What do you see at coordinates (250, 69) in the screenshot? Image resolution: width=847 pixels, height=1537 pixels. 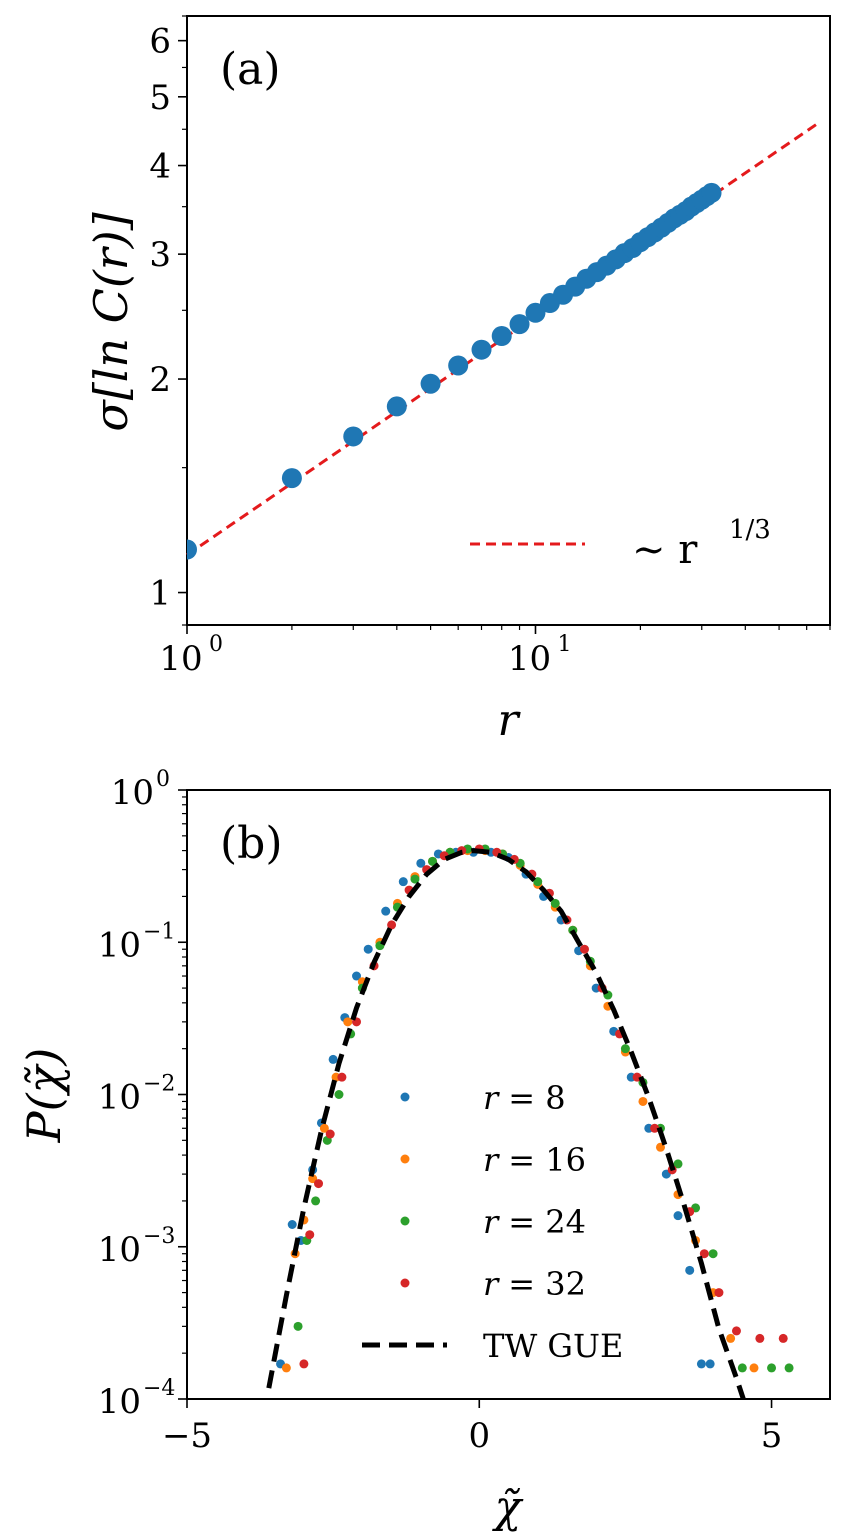 I see `panel-a-label: (a)` at bounding box center [250, 69].